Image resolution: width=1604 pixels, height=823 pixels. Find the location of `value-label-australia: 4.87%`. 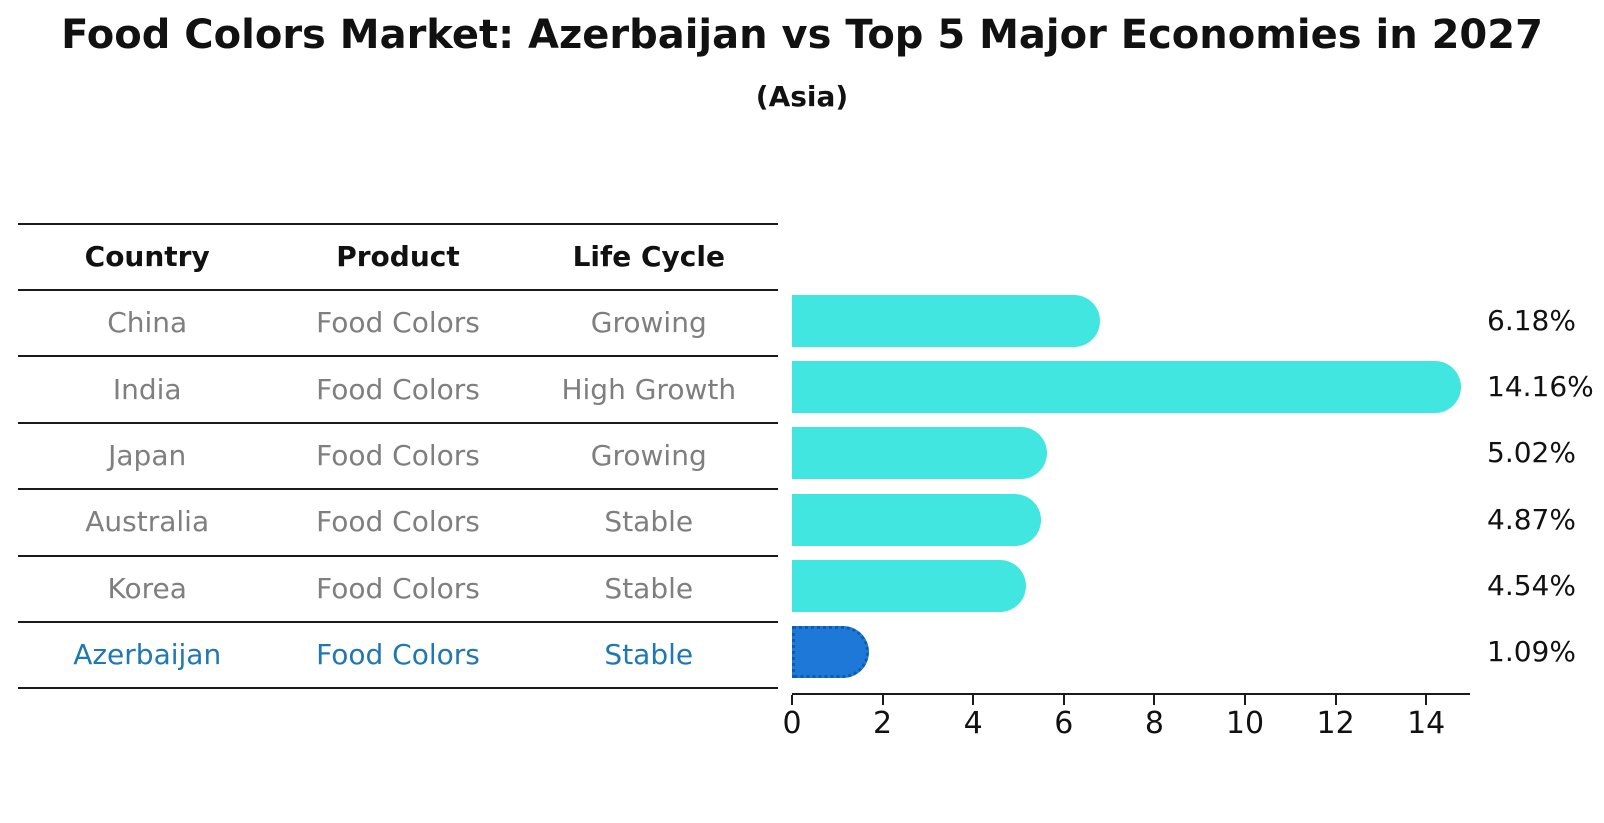

value-label-australia: 4.87% is located at coordinates (1531, 519).